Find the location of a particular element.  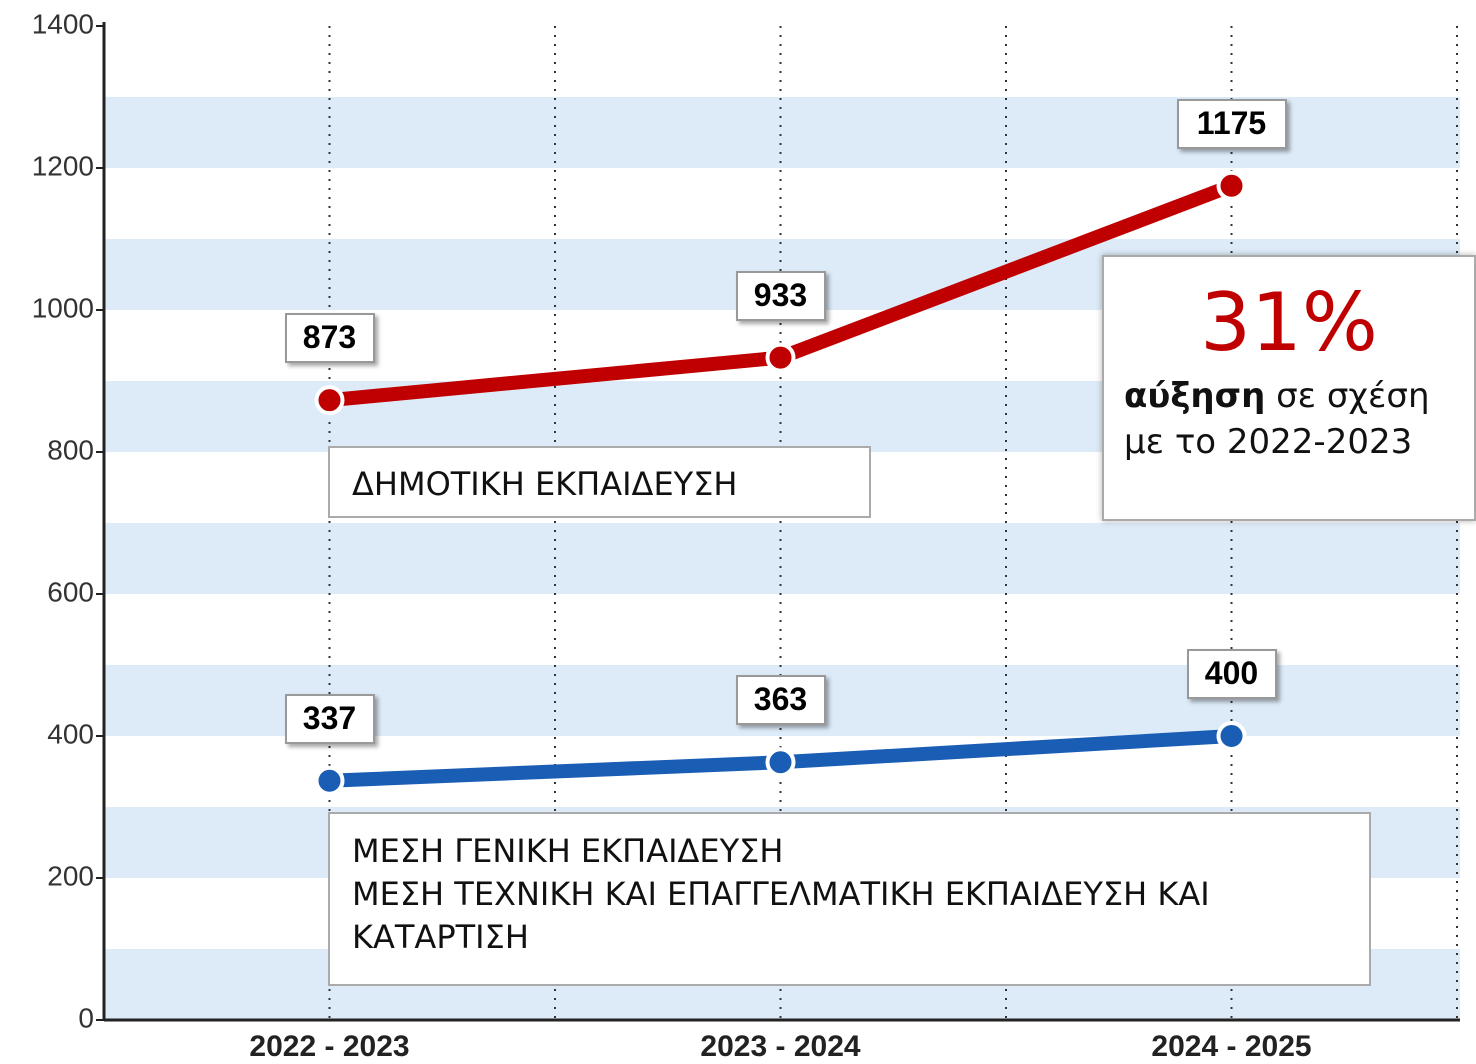

x-tick-label: 2024 - 2025 is located at coordinates (1231, 1046).